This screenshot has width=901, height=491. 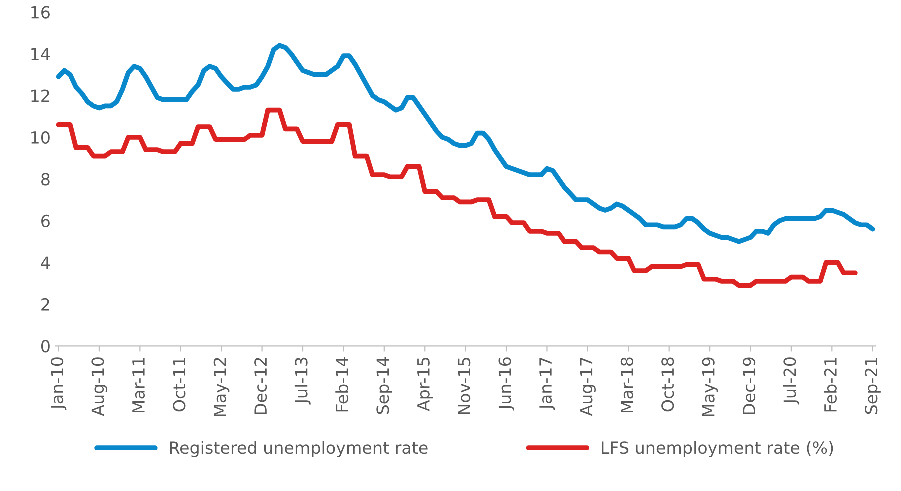 I want to click on x-tick-label: Sep-21, so click(x=873, y=386).